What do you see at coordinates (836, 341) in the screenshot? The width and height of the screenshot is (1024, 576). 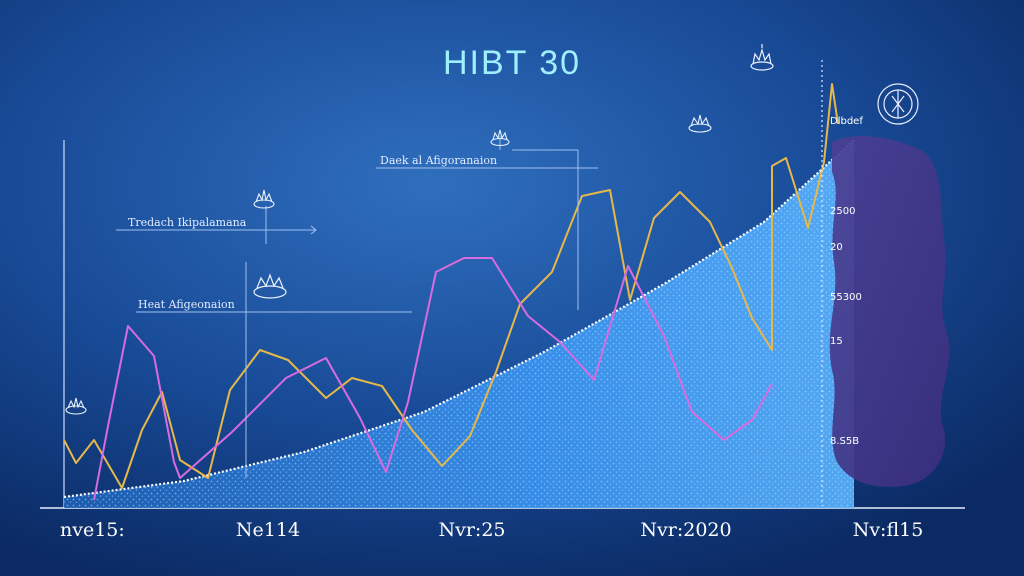 I see `side-value-4: 15` at bounding box center [836, 341].